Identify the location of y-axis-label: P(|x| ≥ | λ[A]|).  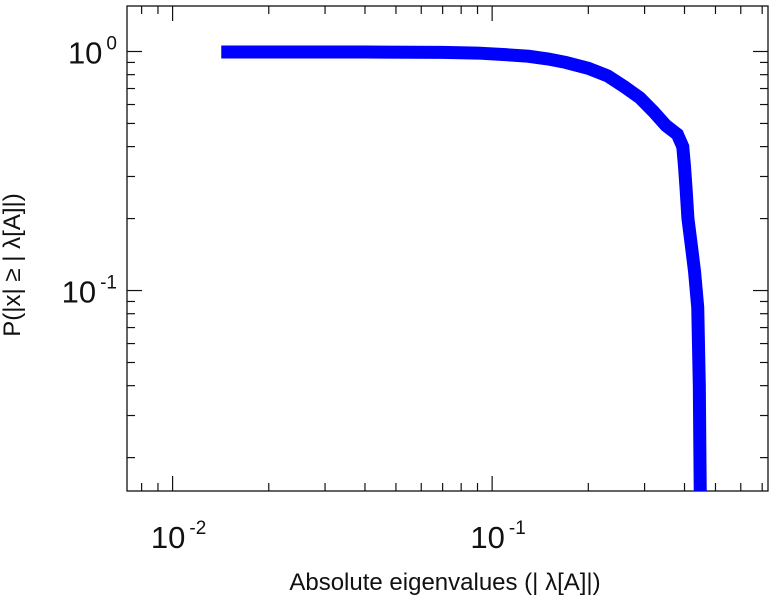
(13, 264).